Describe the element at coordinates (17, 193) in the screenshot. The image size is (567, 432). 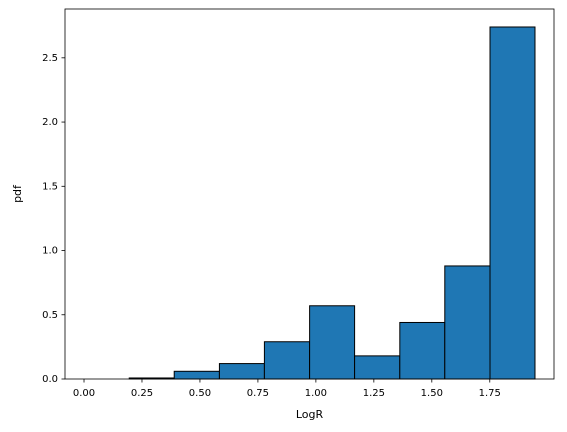
I see `y-axis-label: pdf` at that location.